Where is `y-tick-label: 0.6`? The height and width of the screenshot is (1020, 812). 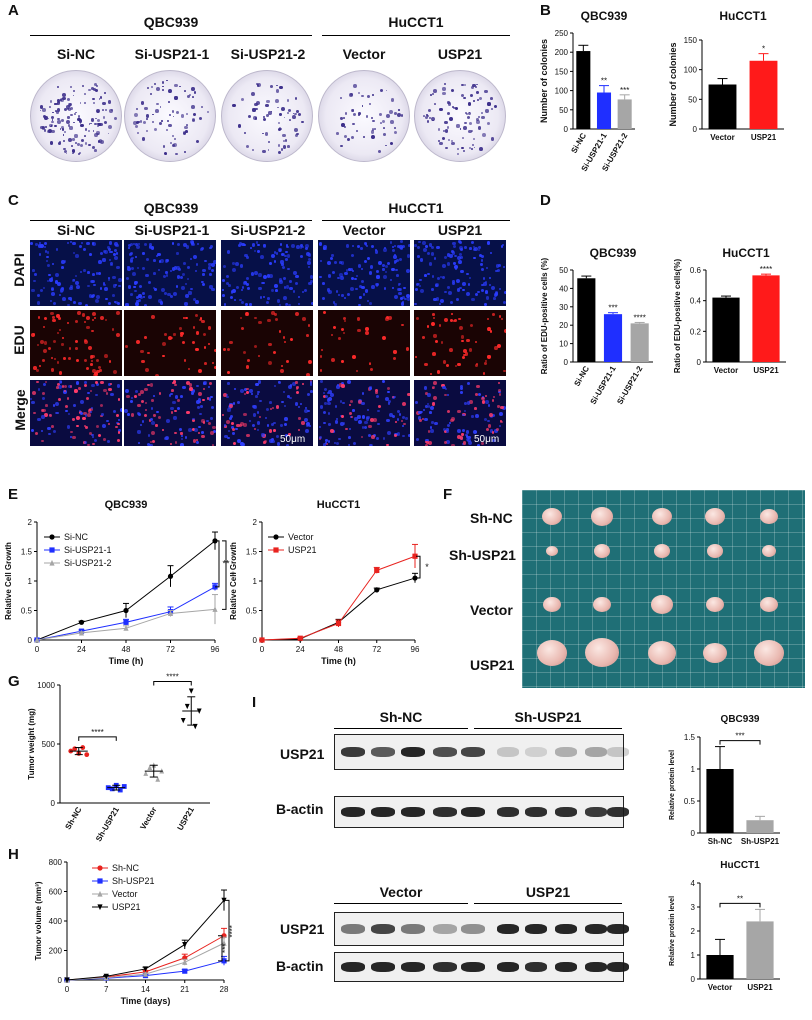 y-tick-label: 0.6 is located at coordinates (696, 270).